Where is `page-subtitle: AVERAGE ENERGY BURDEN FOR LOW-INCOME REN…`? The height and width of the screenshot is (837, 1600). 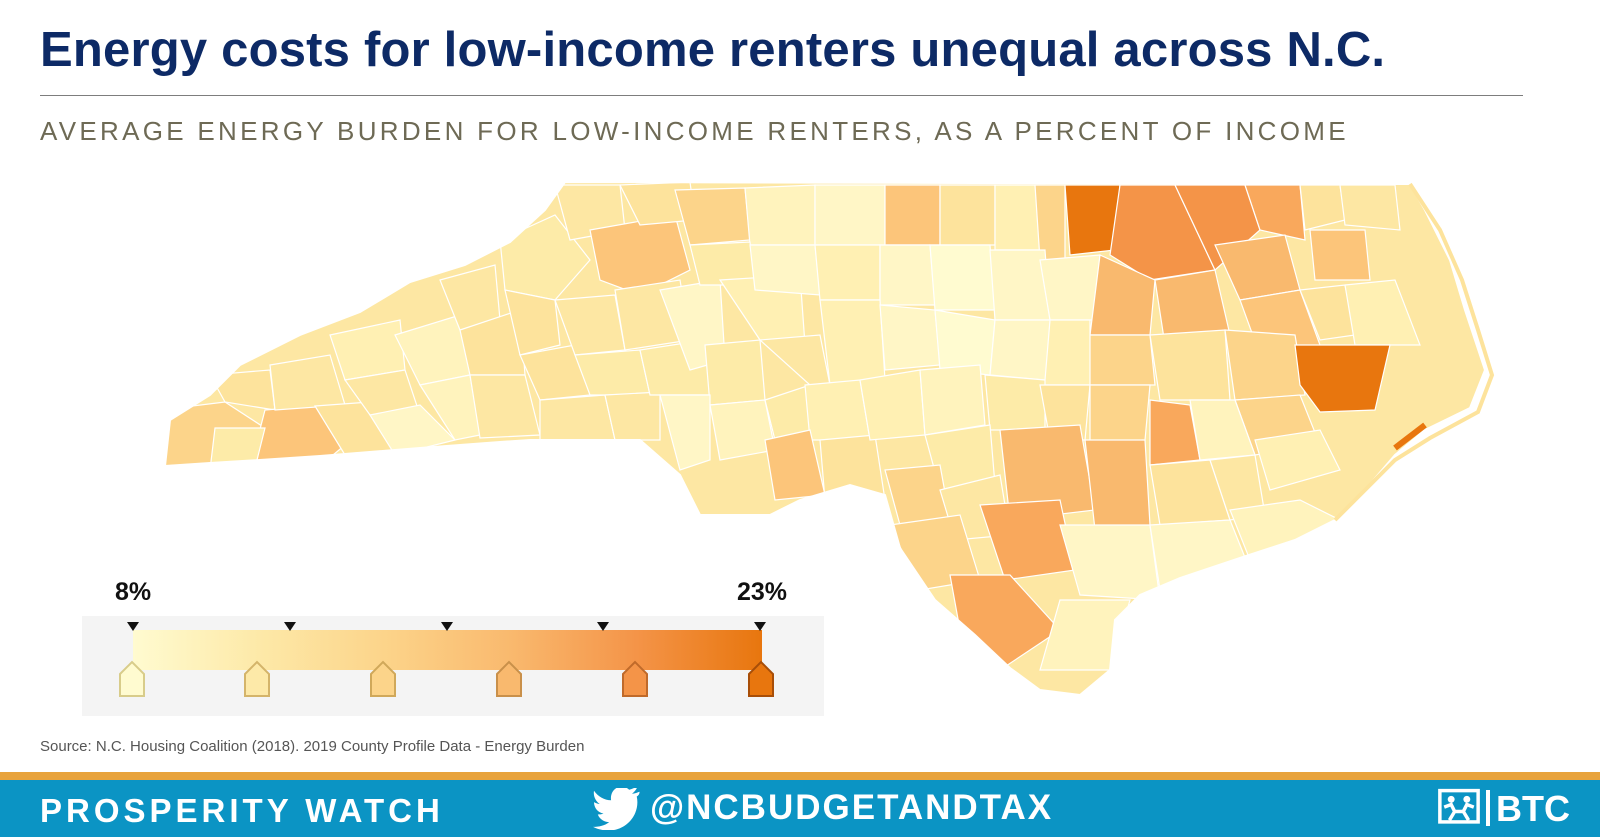 page-subtitle: AVERAGE ENERGY BURDEN FOR LOW-INCOME REN… is located at coordinates (694, 131).